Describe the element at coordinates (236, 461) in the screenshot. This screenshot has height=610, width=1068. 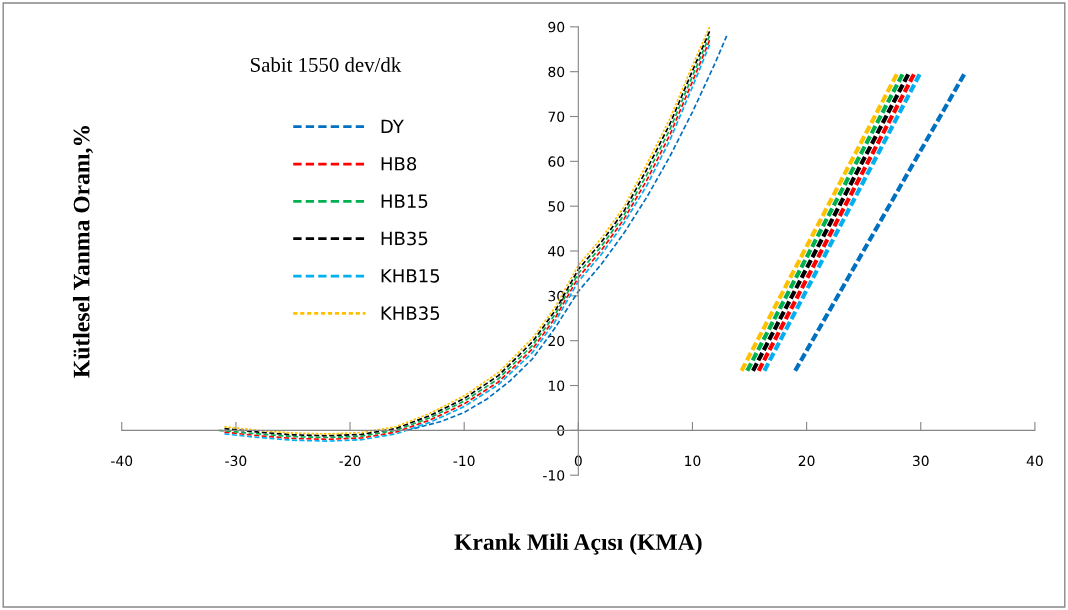
I see `x-tick-label: -30` at that location.